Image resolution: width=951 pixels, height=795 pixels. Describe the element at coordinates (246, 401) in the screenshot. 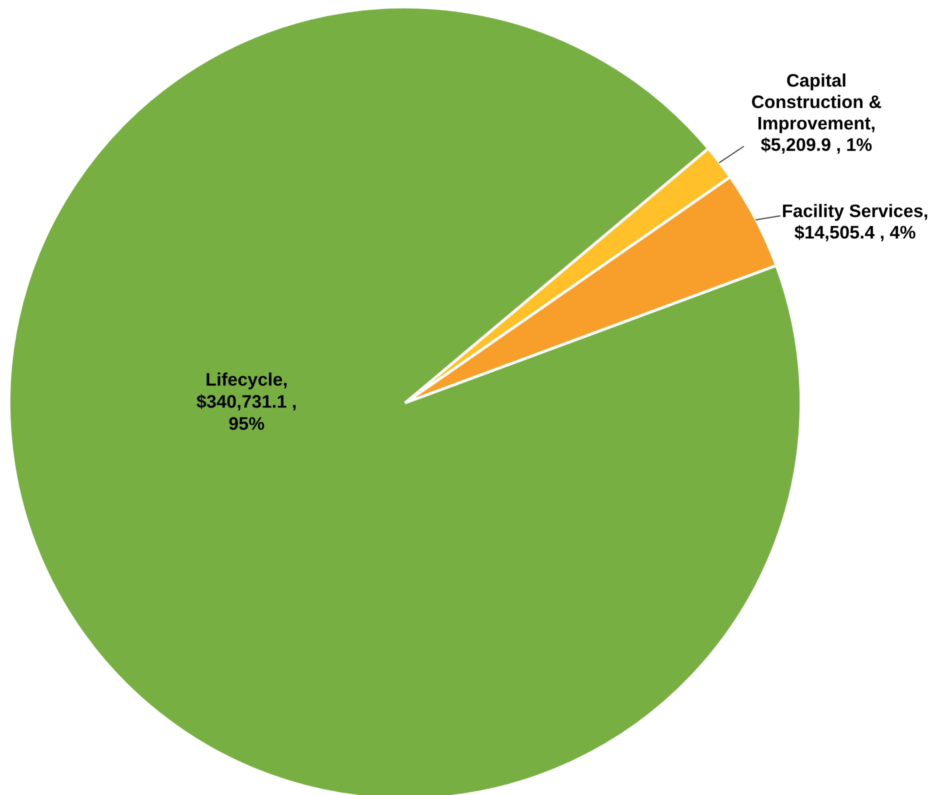

I see `slice-label: Lifecycle, $340,731.1 , 95%` at that location.